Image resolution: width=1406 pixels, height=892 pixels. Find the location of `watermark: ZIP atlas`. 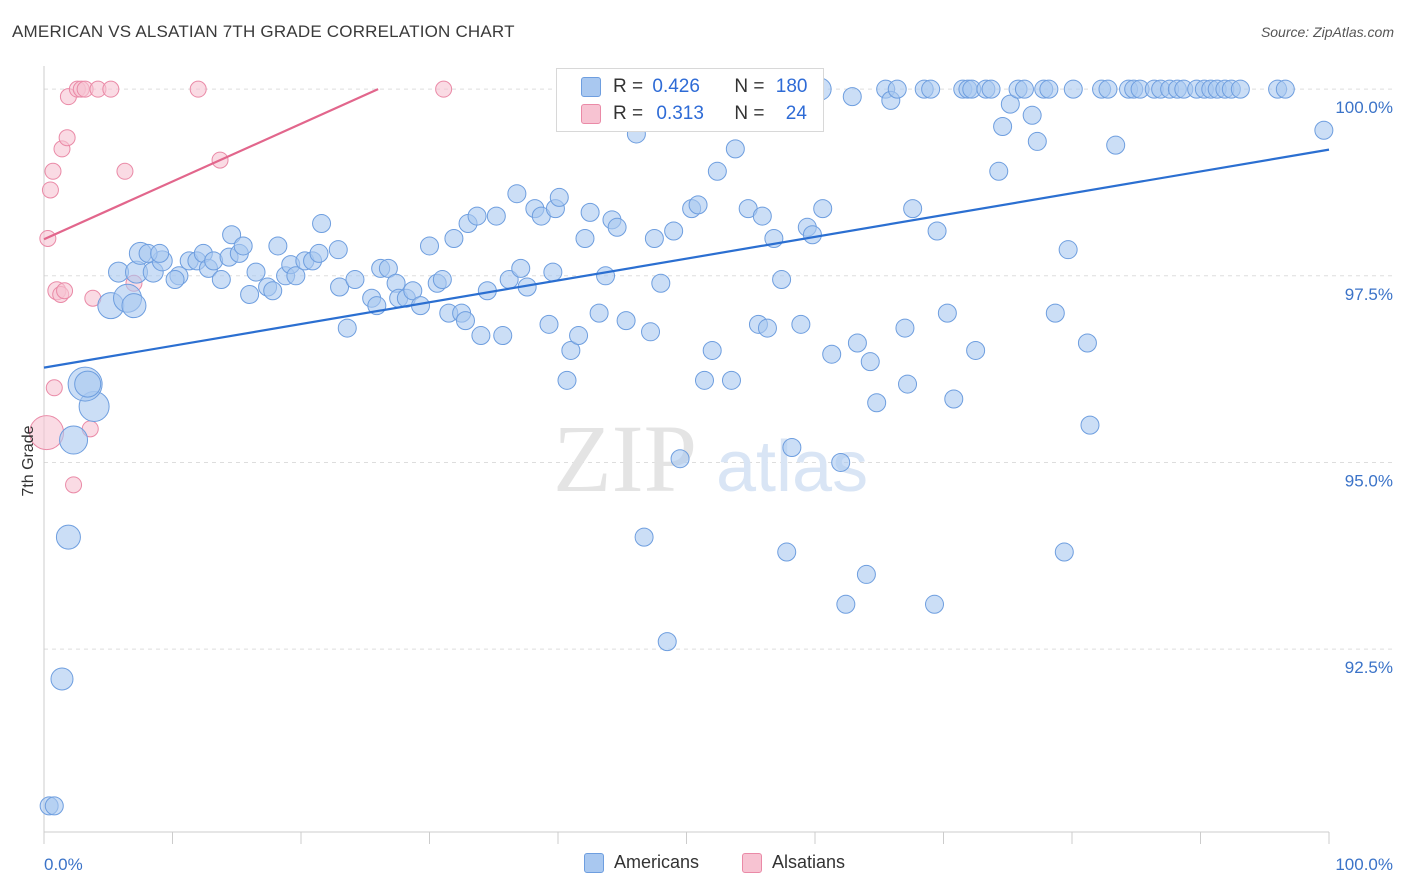

watermark: ZIP atlas is located at coordinates (710, 458).